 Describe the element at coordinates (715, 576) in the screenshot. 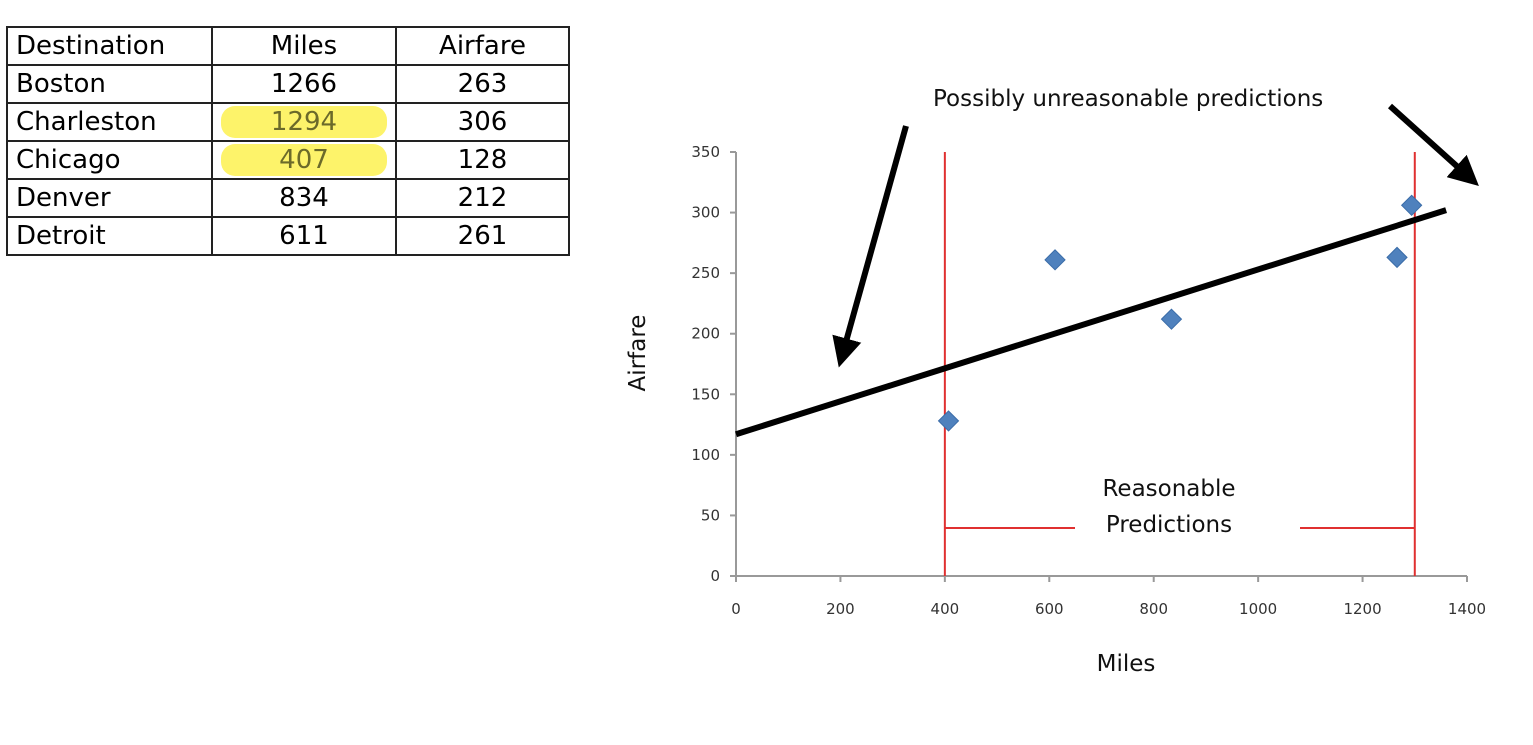

I see `y-tick-label: 0` at that location.